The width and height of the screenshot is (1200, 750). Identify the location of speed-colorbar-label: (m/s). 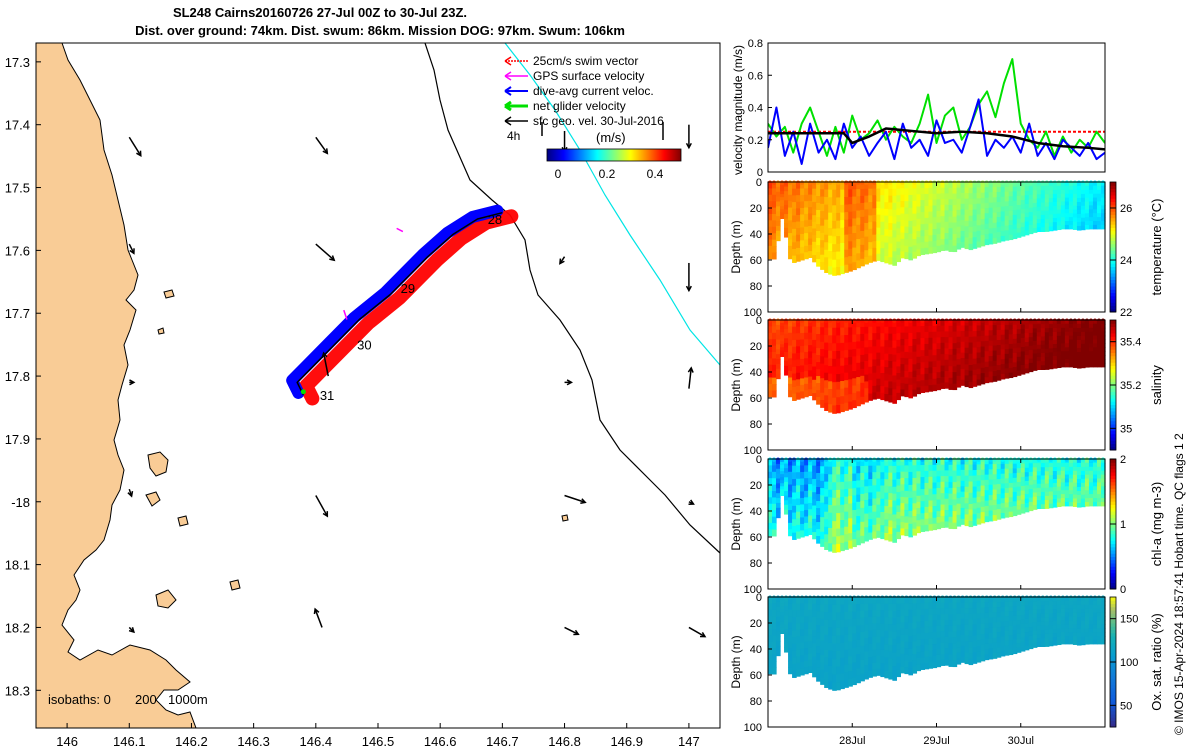
(611, 137).